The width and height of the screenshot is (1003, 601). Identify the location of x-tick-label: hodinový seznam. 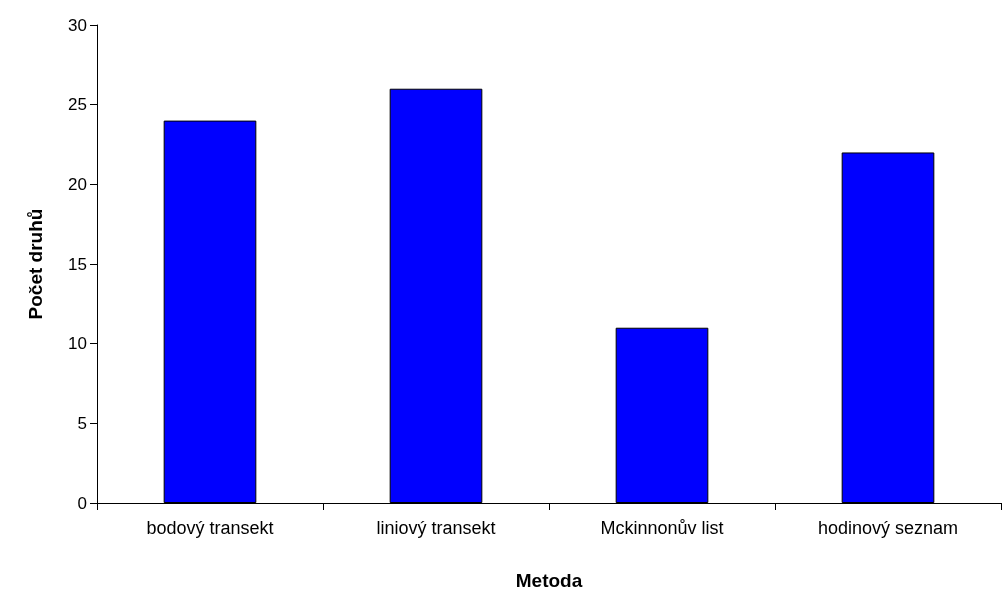
(888, 528).